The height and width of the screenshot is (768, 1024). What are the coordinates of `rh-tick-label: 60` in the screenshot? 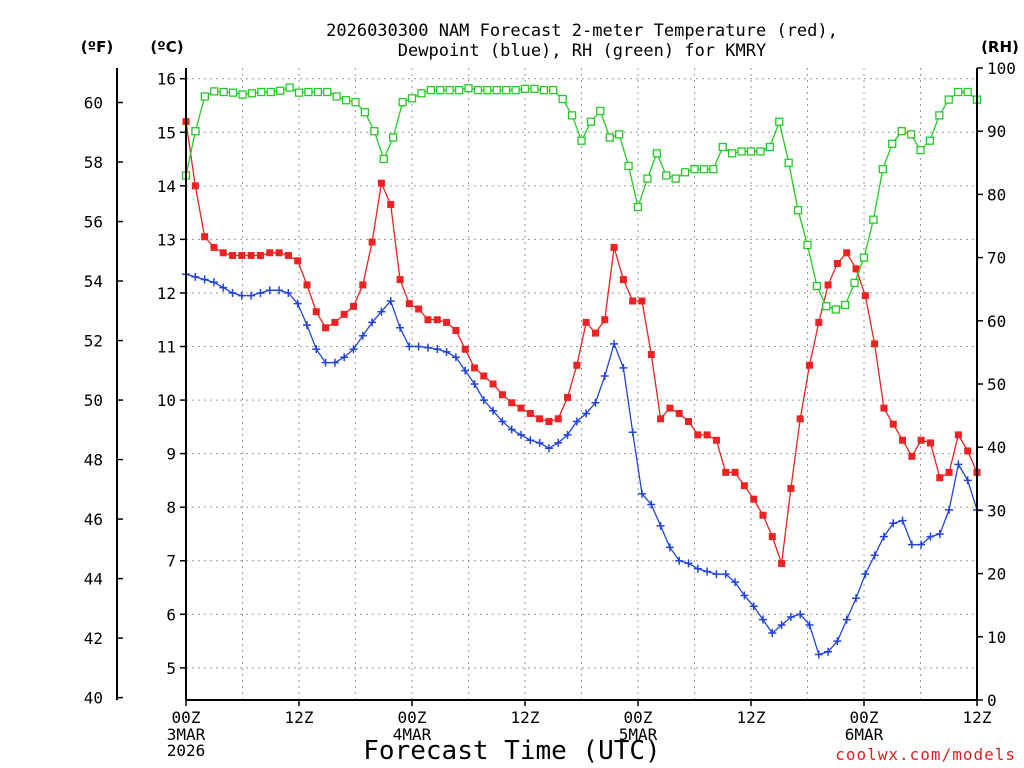 It's located at (996, 321).